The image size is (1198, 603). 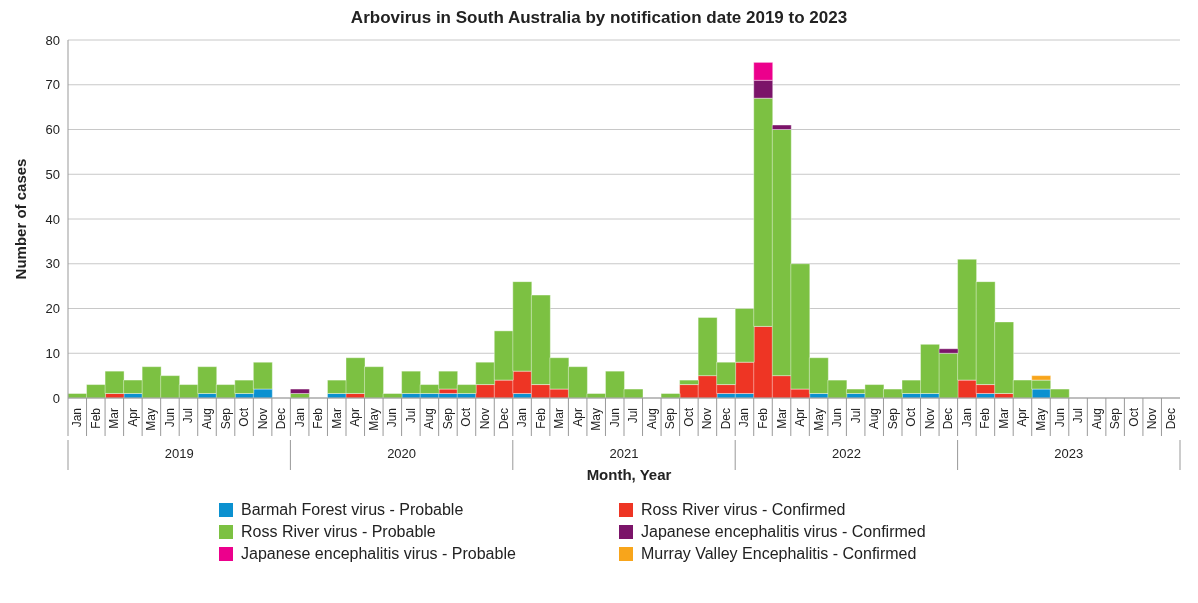 I want to click on text: 2019, so click(x=179, y=453).